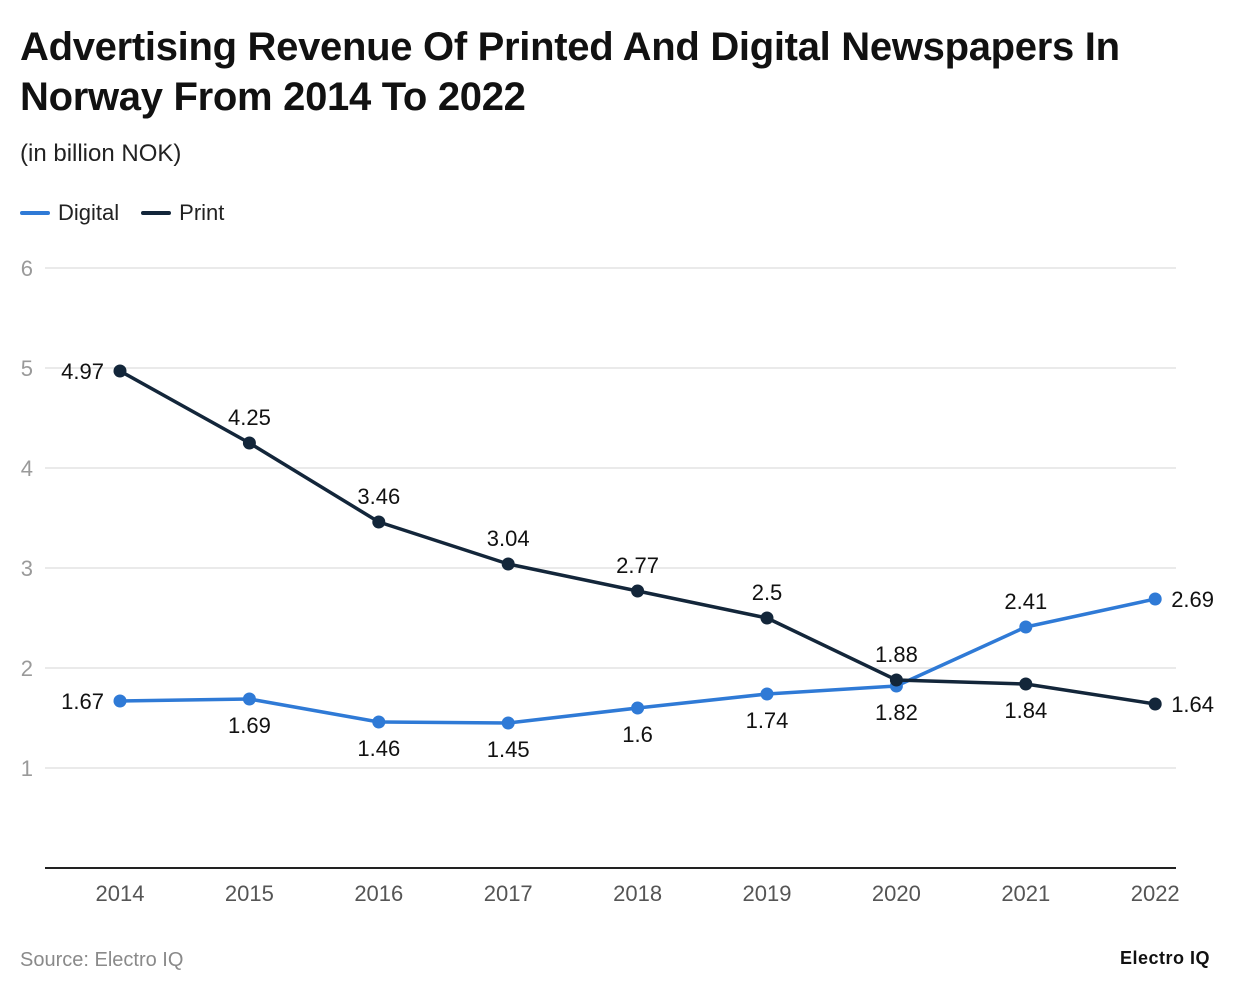  I want to click on data-label-print: 3.46, so click(378, 496).